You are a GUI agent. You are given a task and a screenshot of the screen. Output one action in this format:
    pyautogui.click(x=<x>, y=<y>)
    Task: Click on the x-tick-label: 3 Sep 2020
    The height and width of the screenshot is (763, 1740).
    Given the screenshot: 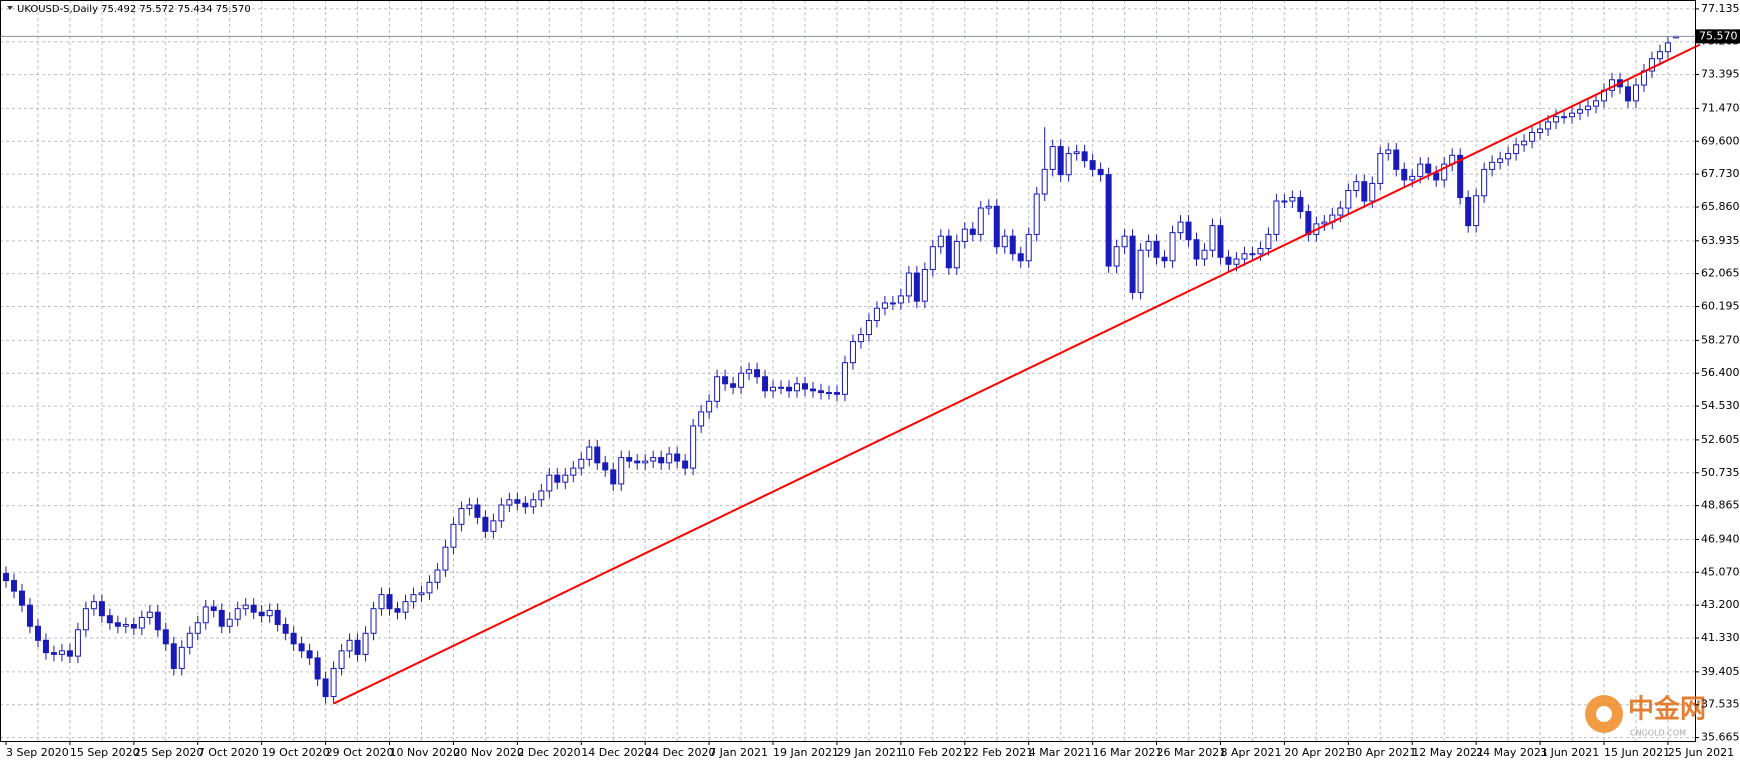 What is the action you would take?
    pyautogui.click(x=37, y=752)
    